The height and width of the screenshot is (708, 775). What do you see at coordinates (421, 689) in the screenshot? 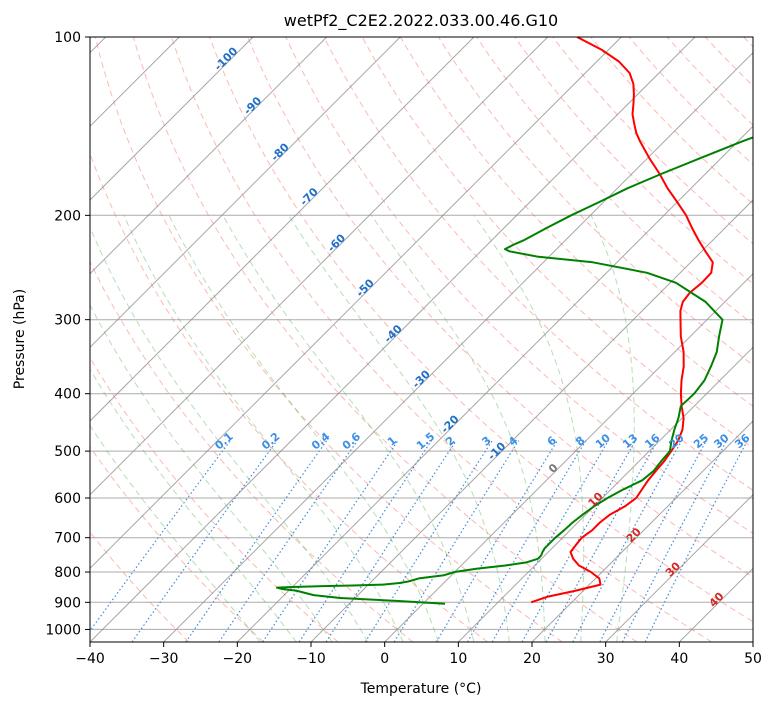
I see `x-axis-label: Temperature (°C)` at bounding box center [421, 689].